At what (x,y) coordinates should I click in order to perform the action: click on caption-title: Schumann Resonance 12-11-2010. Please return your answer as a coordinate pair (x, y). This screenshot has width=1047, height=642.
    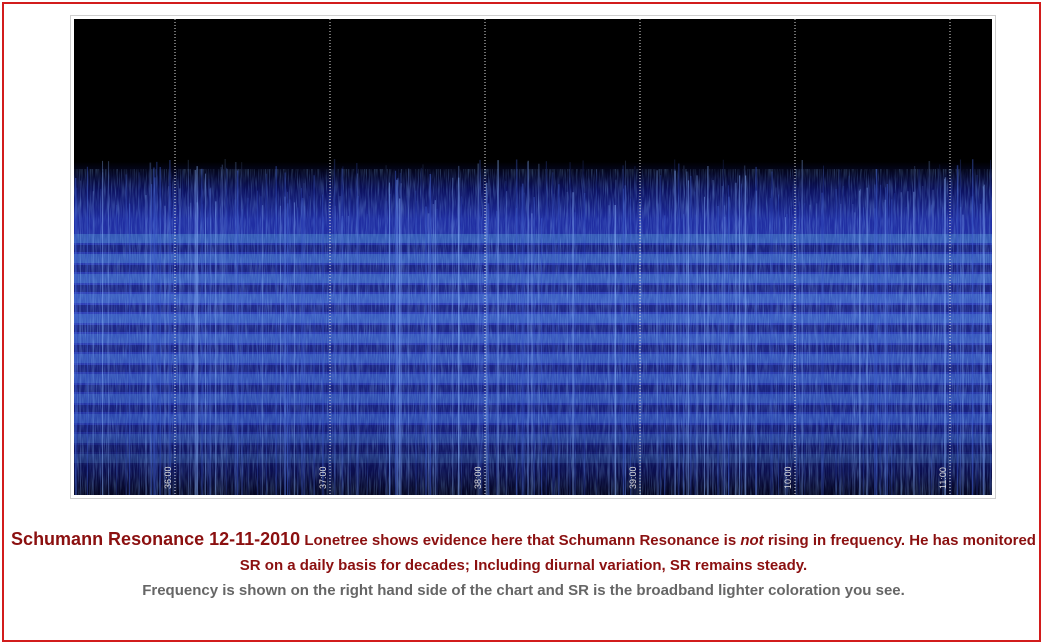
    Looking at the image, I should click on (156, 539).